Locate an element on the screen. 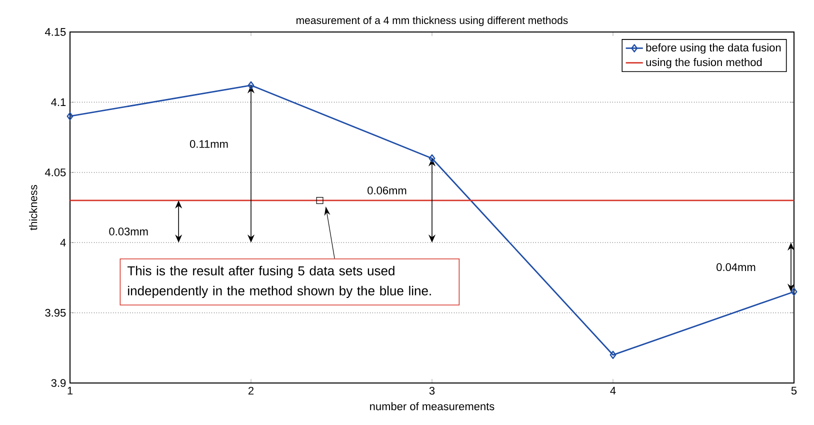 The width and height of the screenshot is (814, 425). x-tick-label: 5 is located at coordinates (794, 390).